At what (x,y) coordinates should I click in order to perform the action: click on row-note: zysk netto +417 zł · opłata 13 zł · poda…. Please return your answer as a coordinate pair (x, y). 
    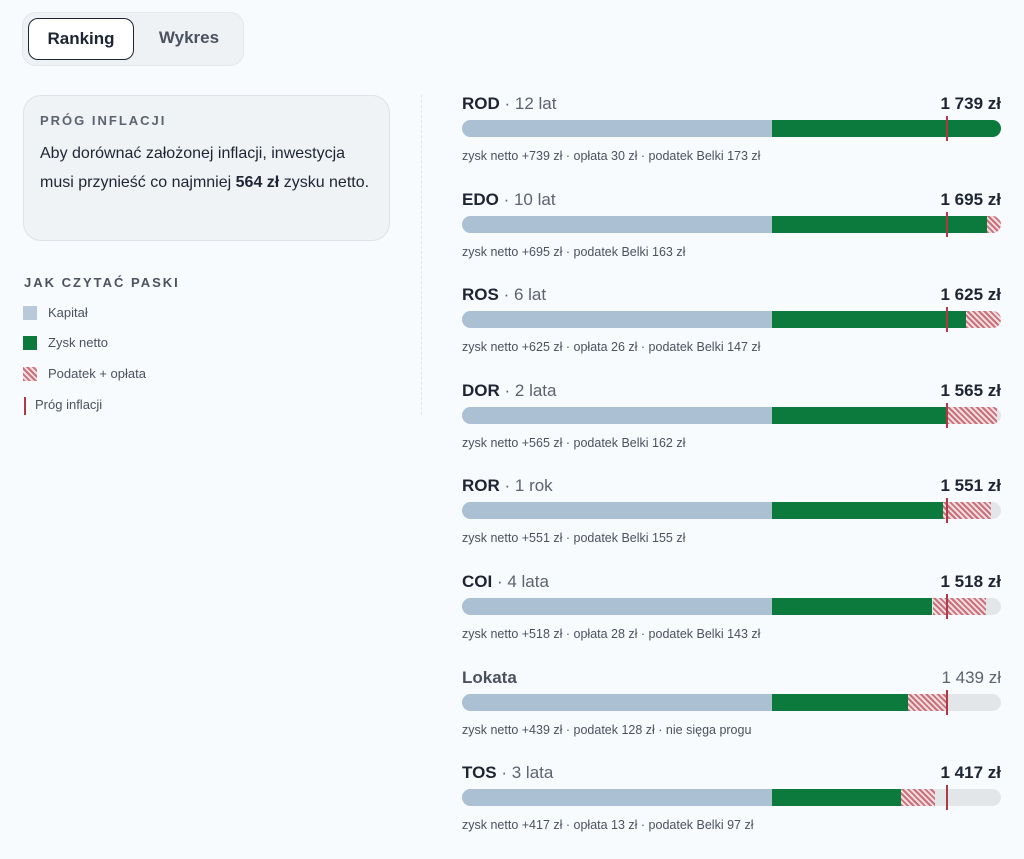
    Looking at the image, I should click on (608, 825).